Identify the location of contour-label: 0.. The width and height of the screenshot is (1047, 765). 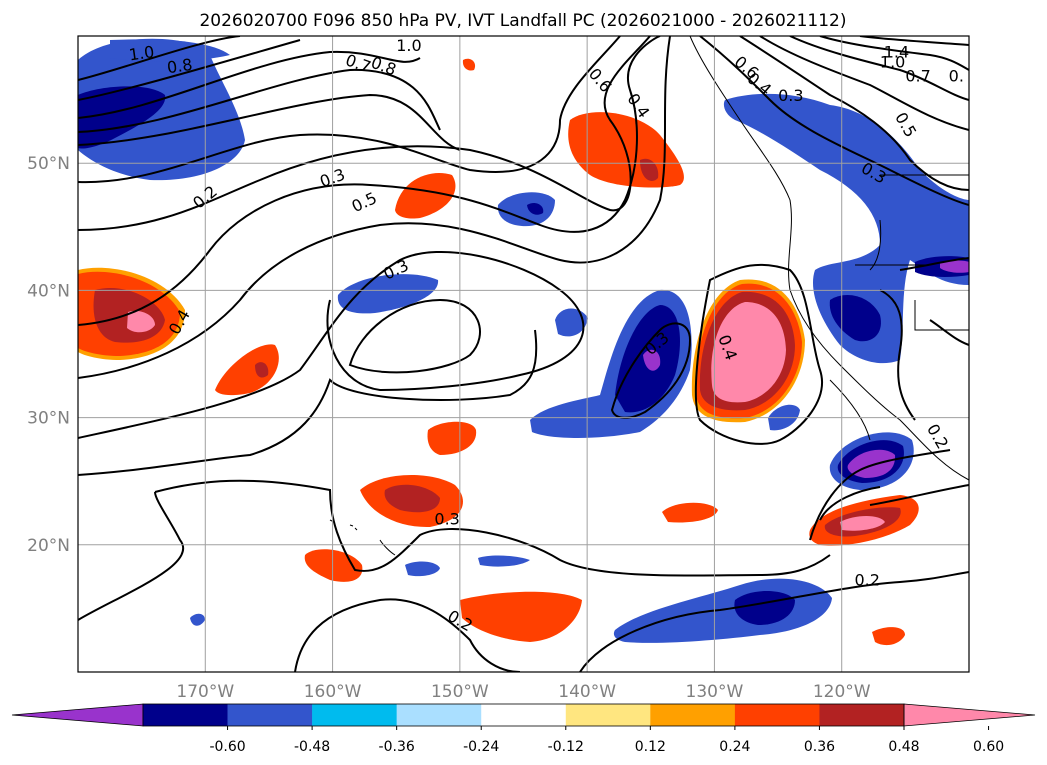
(956, 76).